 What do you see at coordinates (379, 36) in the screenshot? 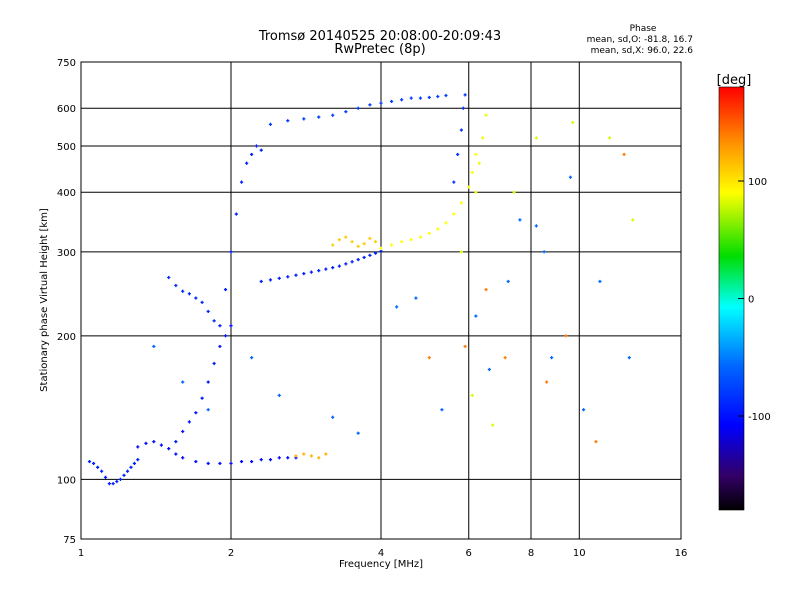
I see `chart-title: Tromsø 20140525 20:08:00-20:09:43` at bounding box center [379, 36].